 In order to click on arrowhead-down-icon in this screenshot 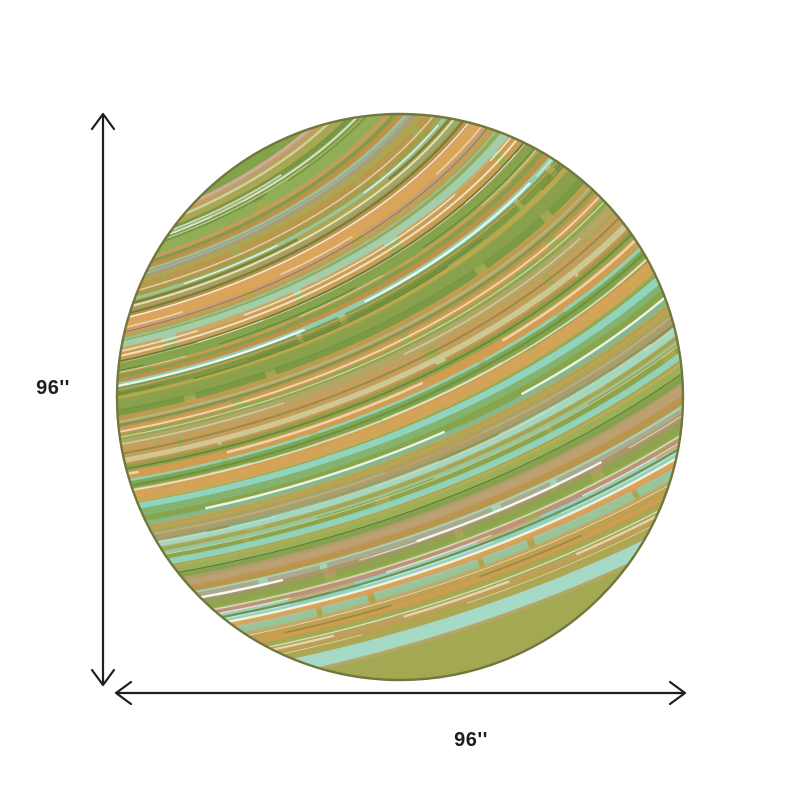, I will do `click(103, 677)`.